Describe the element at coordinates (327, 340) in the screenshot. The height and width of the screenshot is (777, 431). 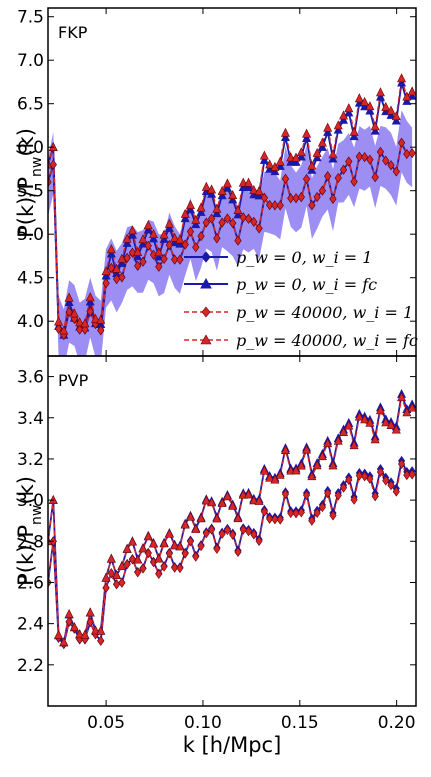
I see `legend-label: p_w = 40000, w_i = fc` at that location.